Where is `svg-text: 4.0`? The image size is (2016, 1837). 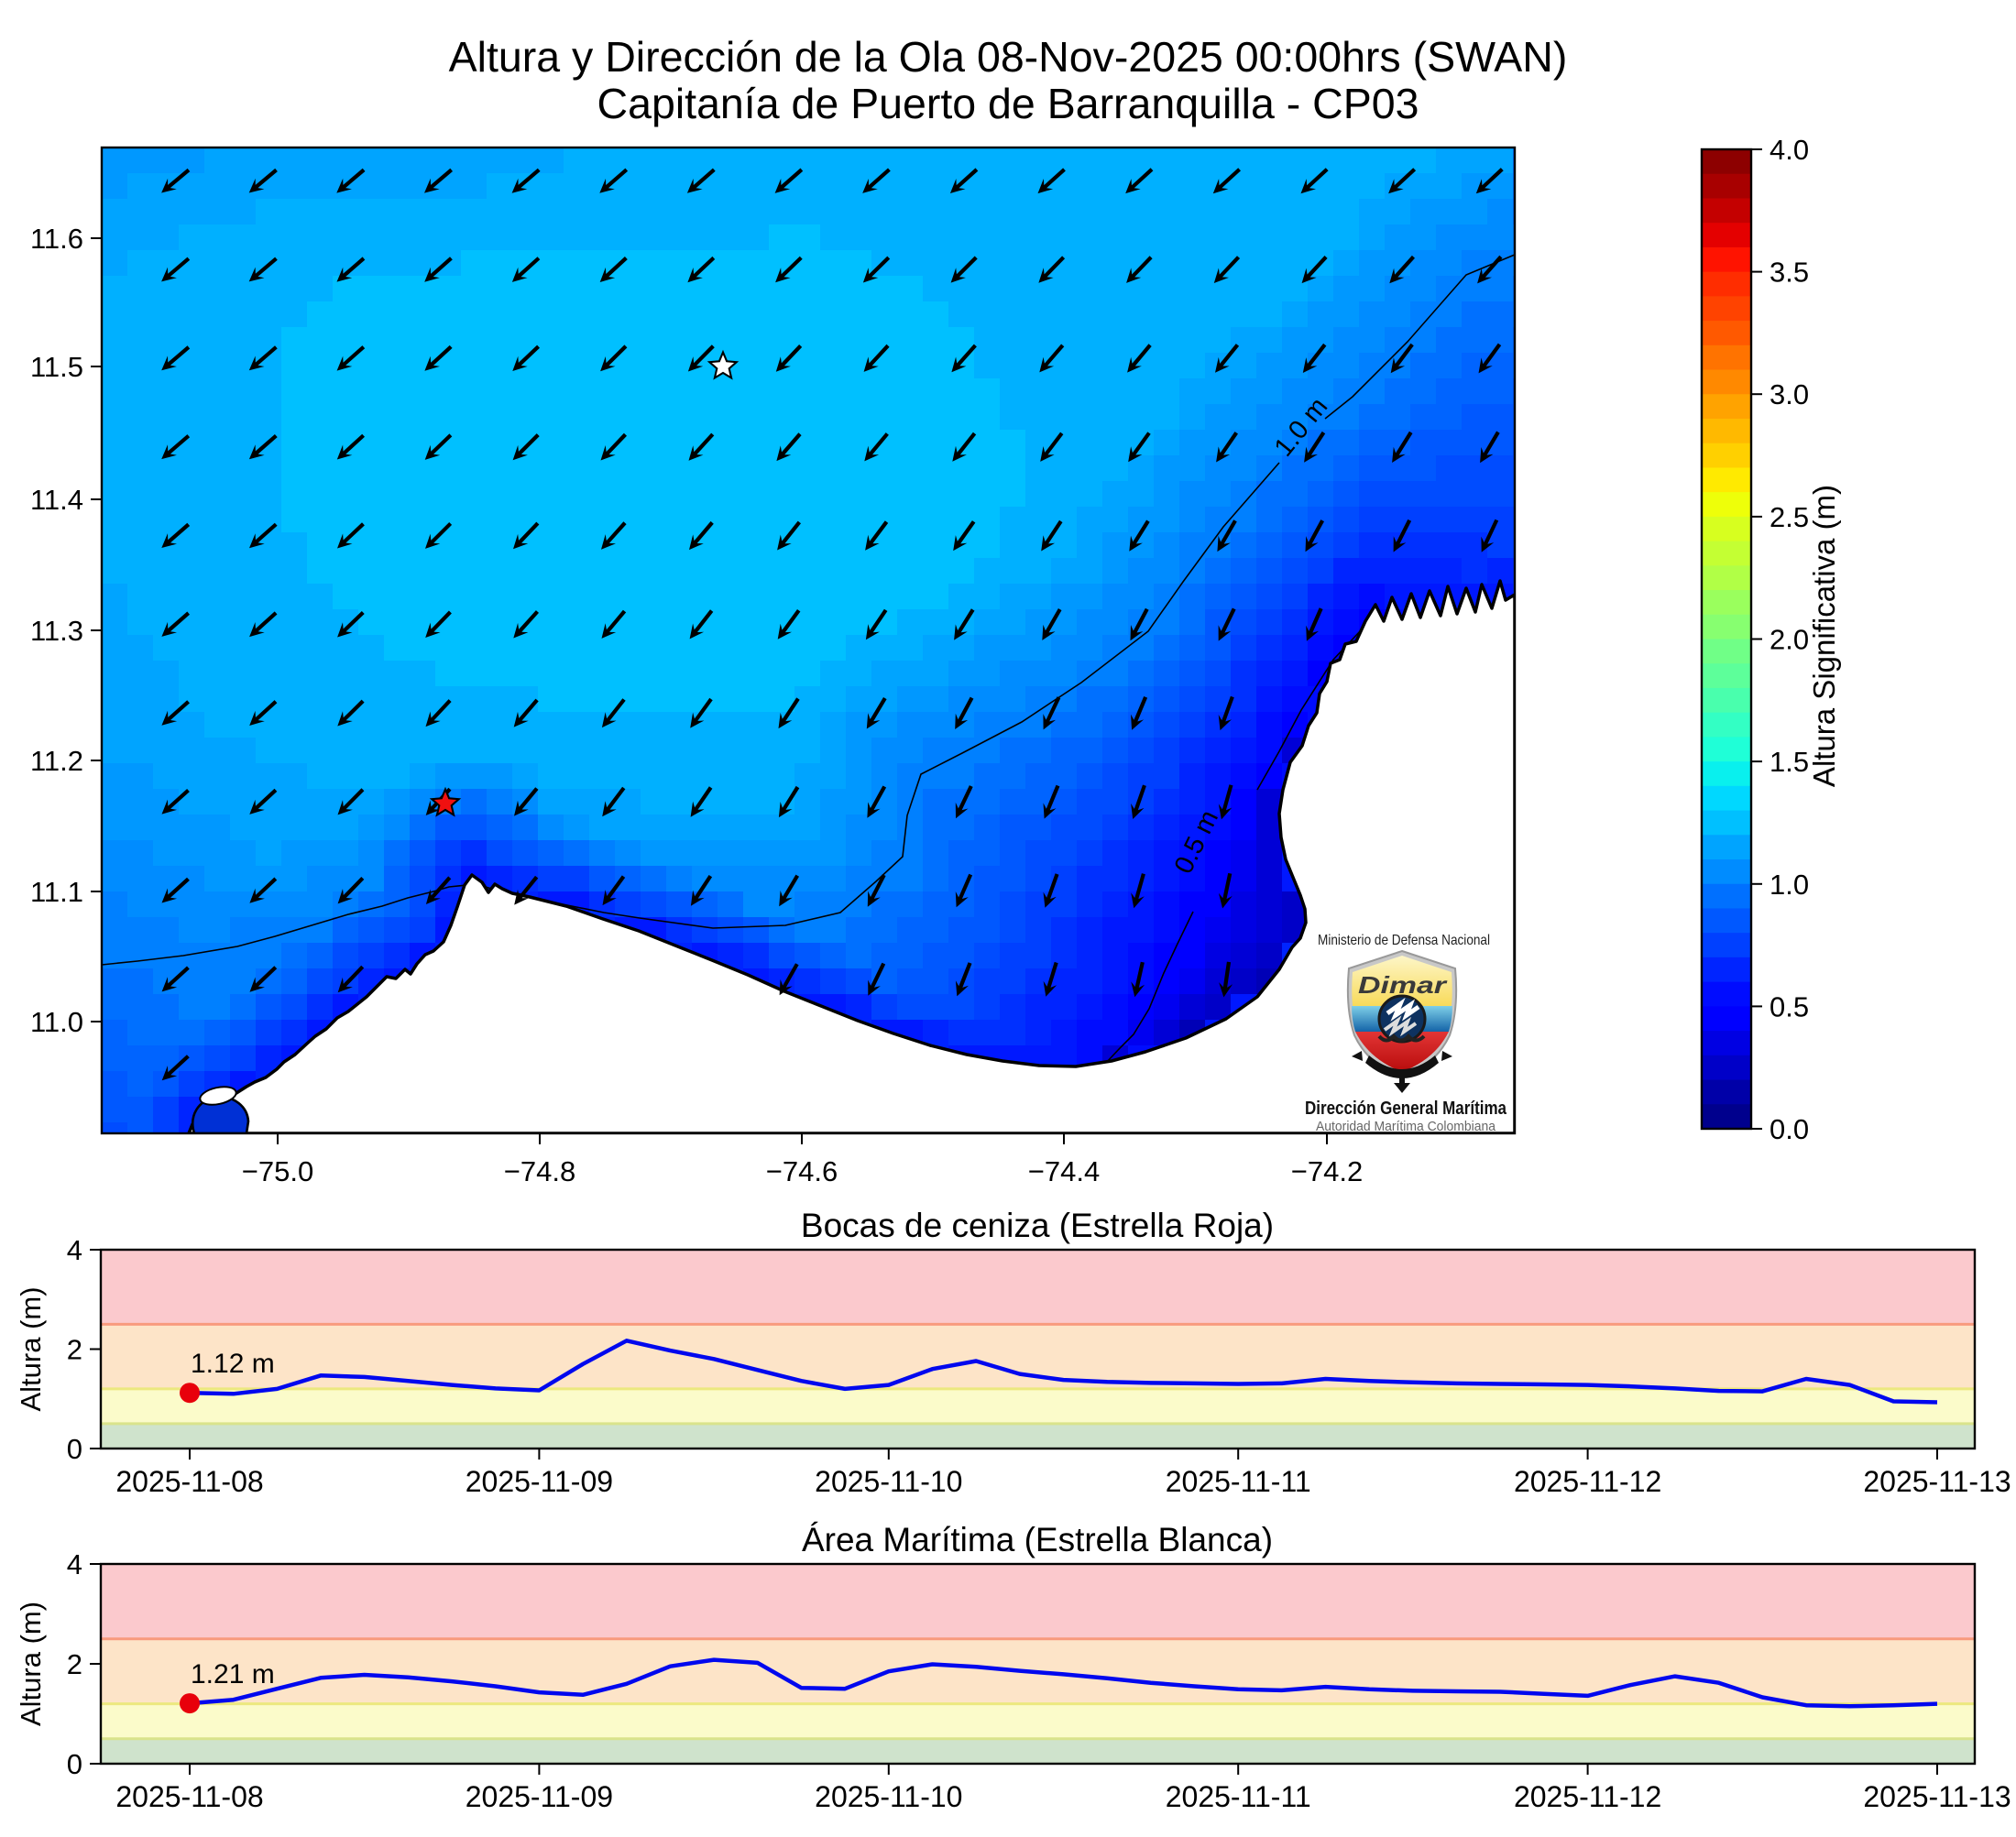 svg-text: 4.0 is located at coordinates (1789, 150).